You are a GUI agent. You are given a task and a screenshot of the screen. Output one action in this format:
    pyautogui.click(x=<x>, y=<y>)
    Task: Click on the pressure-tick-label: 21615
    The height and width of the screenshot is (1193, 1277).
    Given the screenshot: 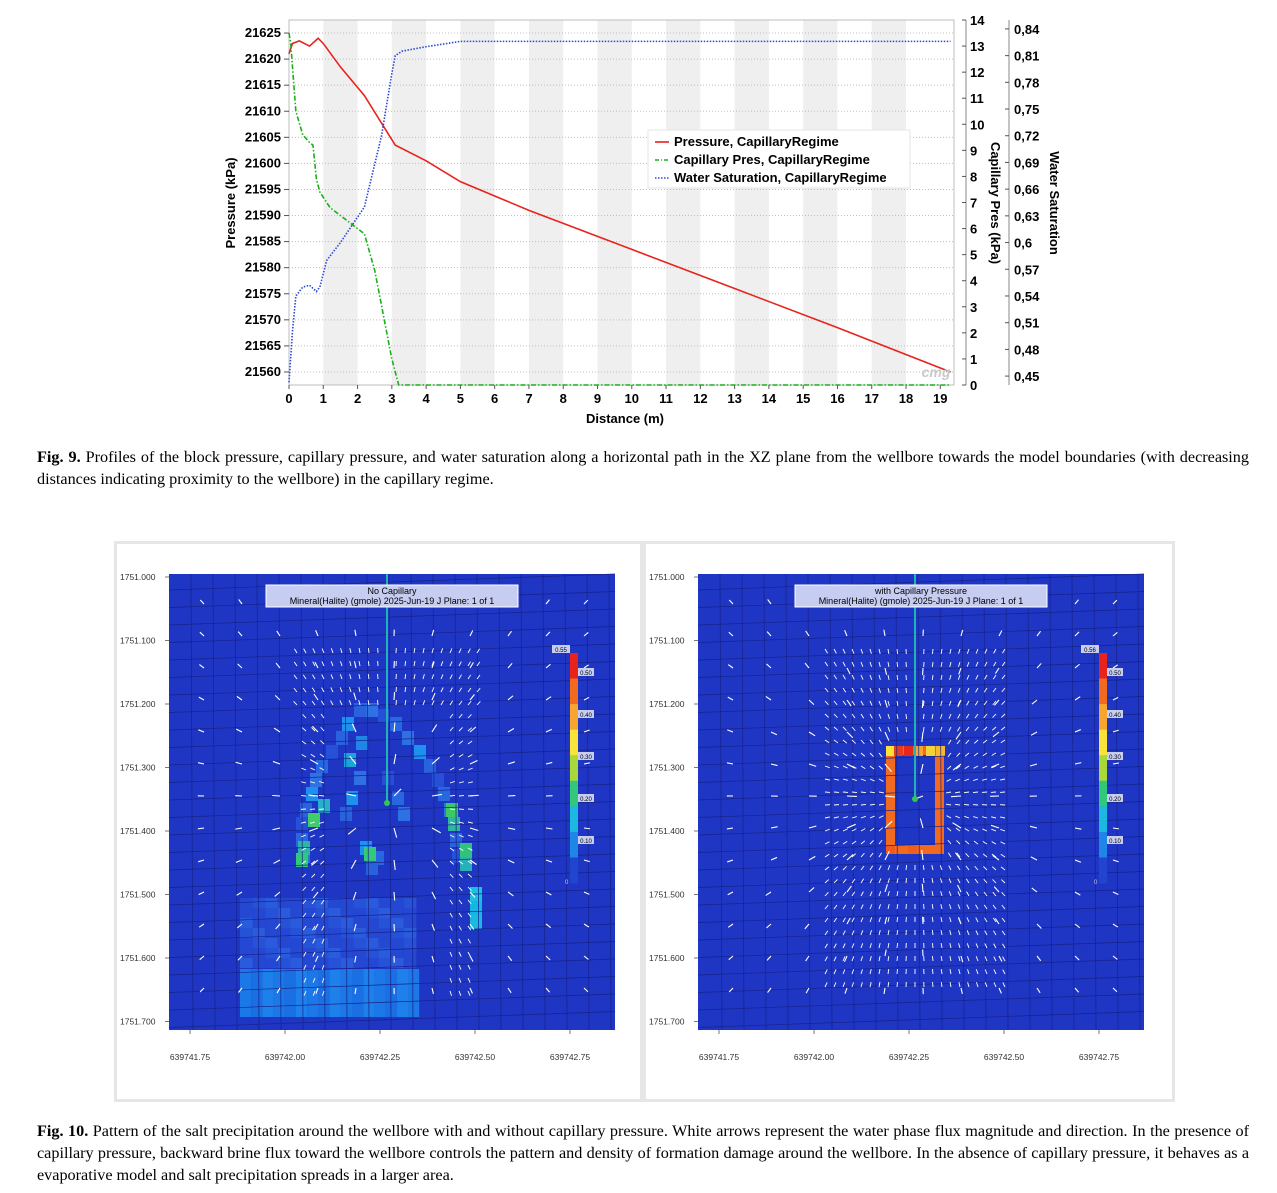 What is the action you would take?
    pyautogui.click(x=263, y=84)
    